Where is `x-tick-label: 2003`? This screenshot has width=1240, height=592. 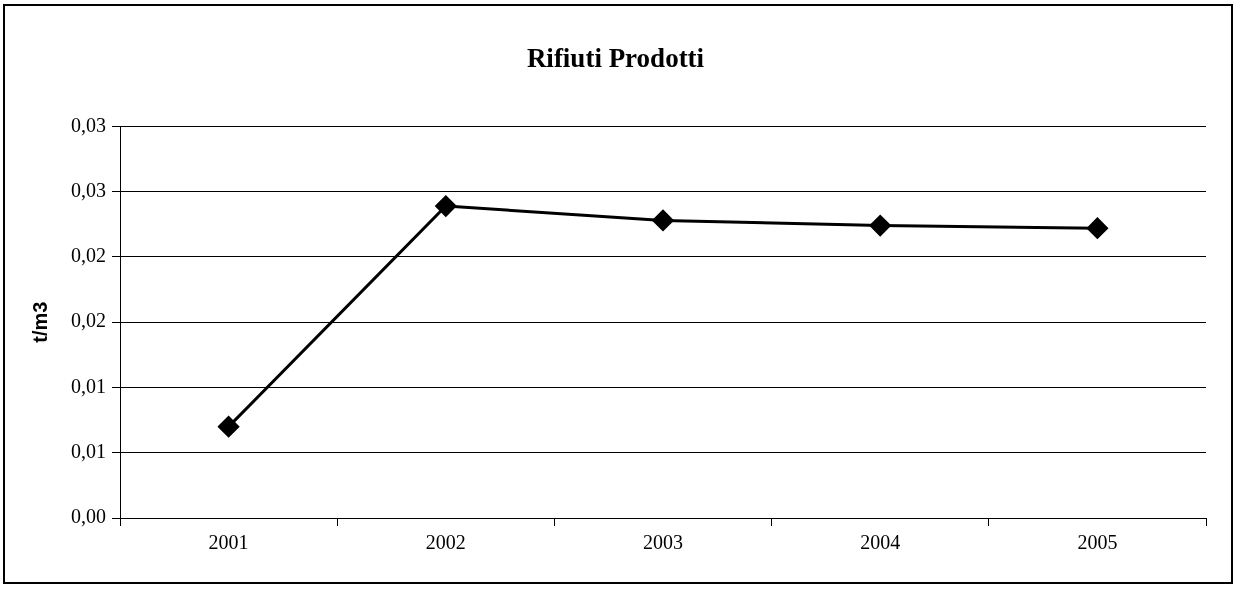 x-tick-label: 2003 is located at coordinates (663, 542).